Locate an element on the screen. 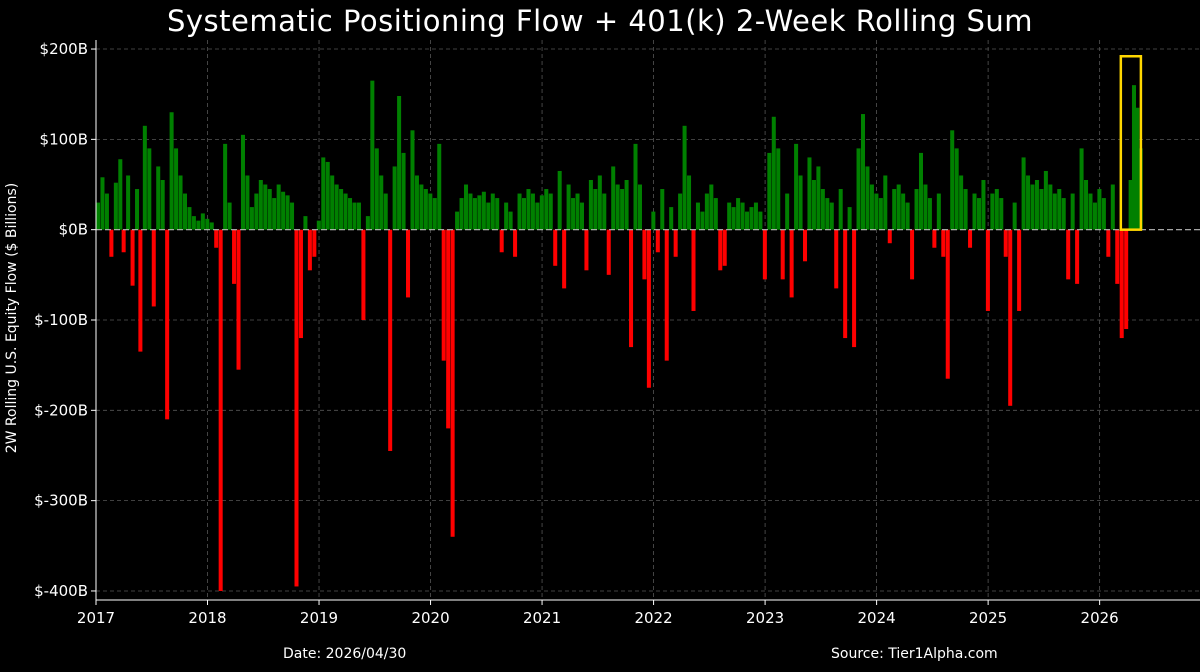 This screenshot has height=672, width=1200. x-tick-label: 2025 is located at coordinates (988, 618).